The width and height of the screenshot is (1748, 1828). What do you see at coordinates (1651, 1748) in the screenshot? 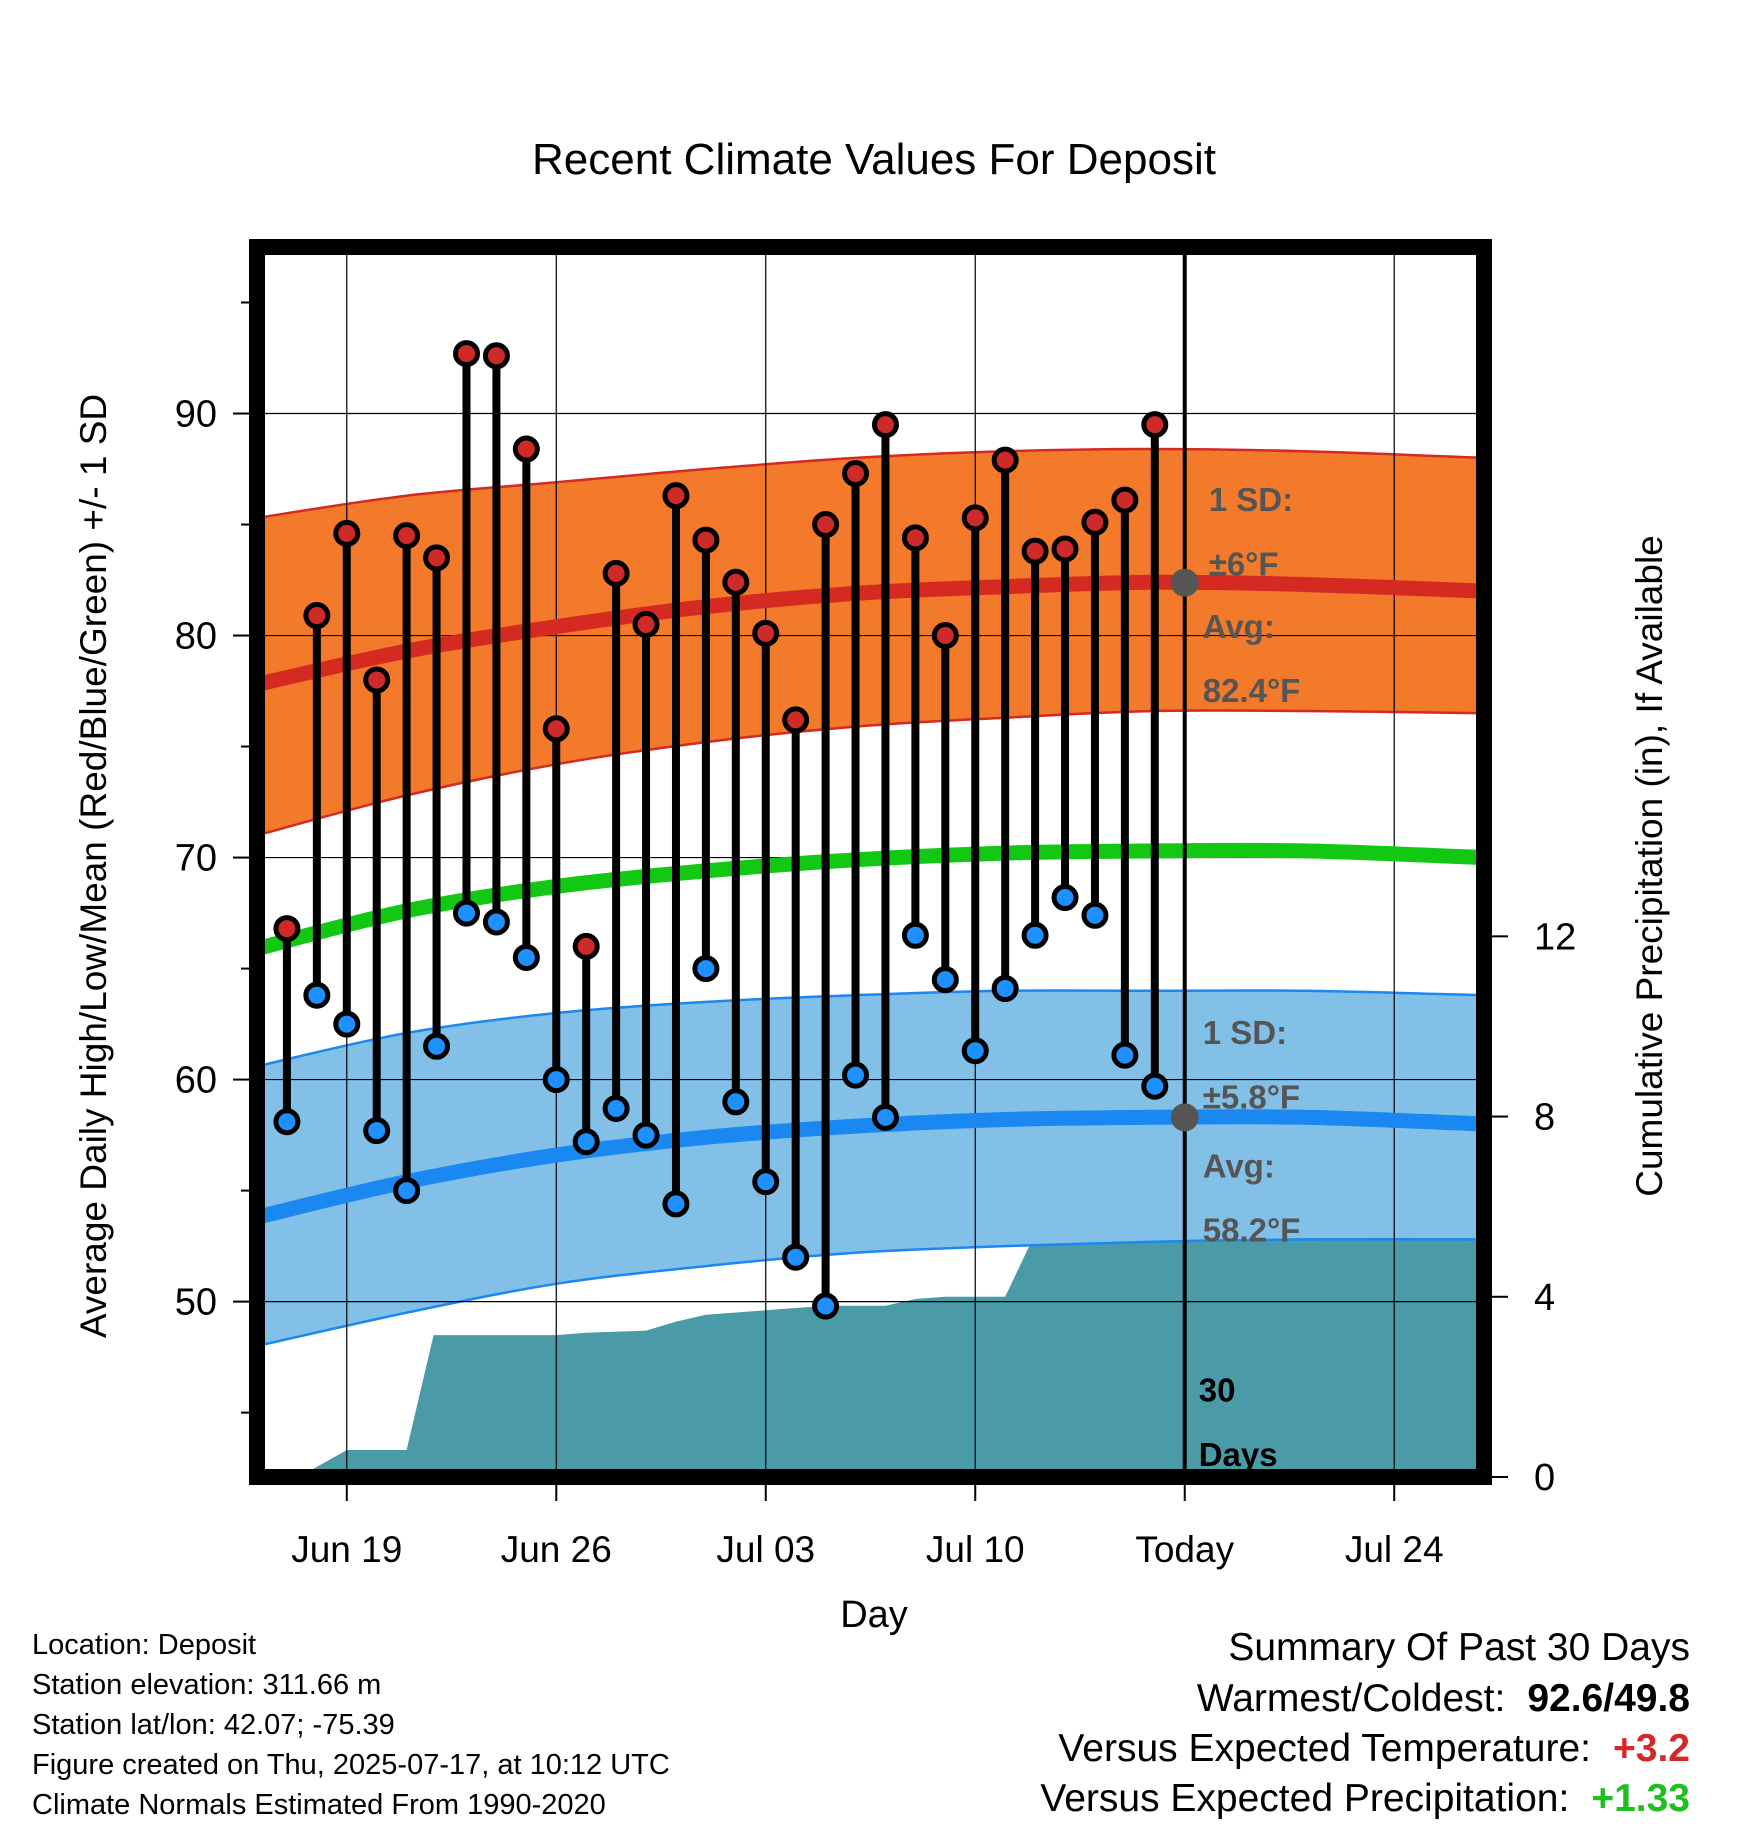
I see `temp-departure-value: +3.2` at bounding box center [1651, 1748].